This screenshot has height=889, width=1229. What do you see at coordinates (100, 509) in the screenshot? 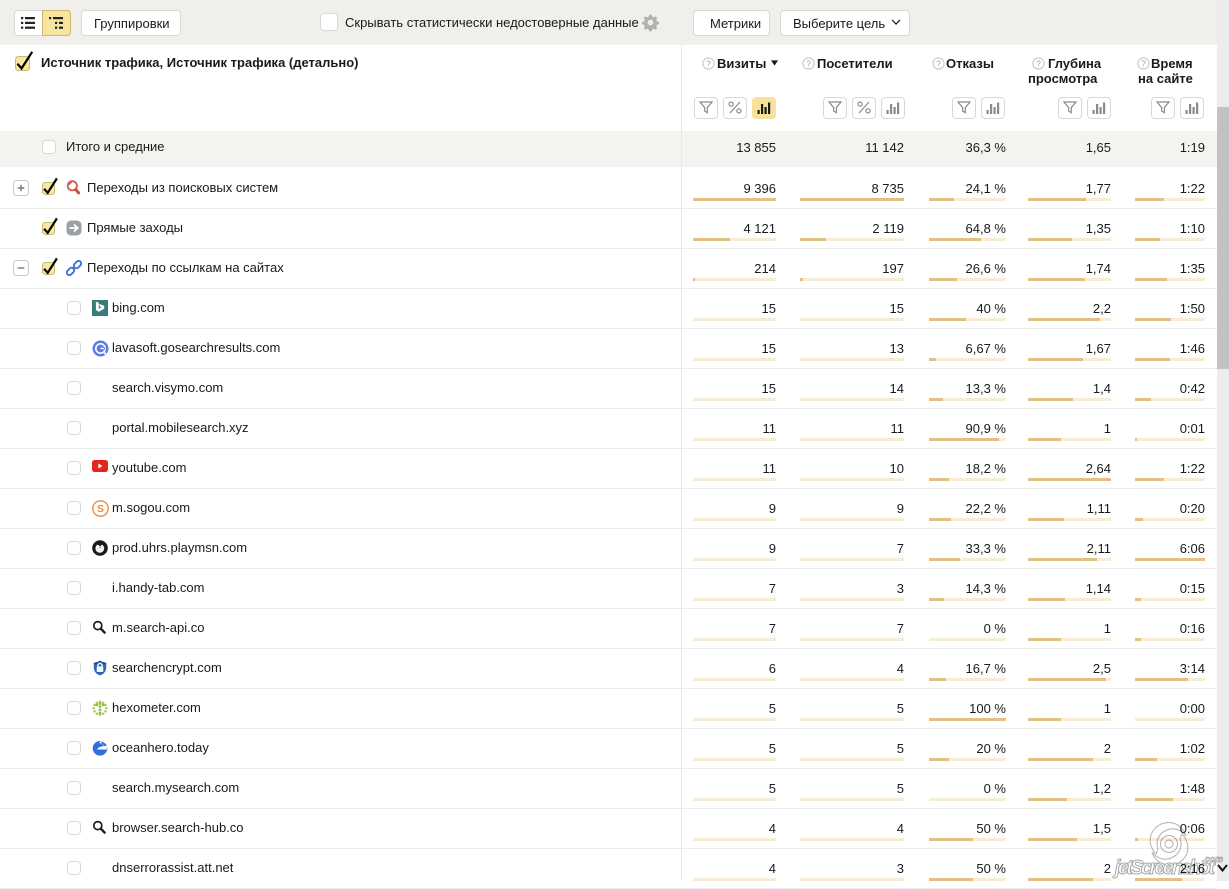
I see `svg-text: S` at bounding box center [100, 509].